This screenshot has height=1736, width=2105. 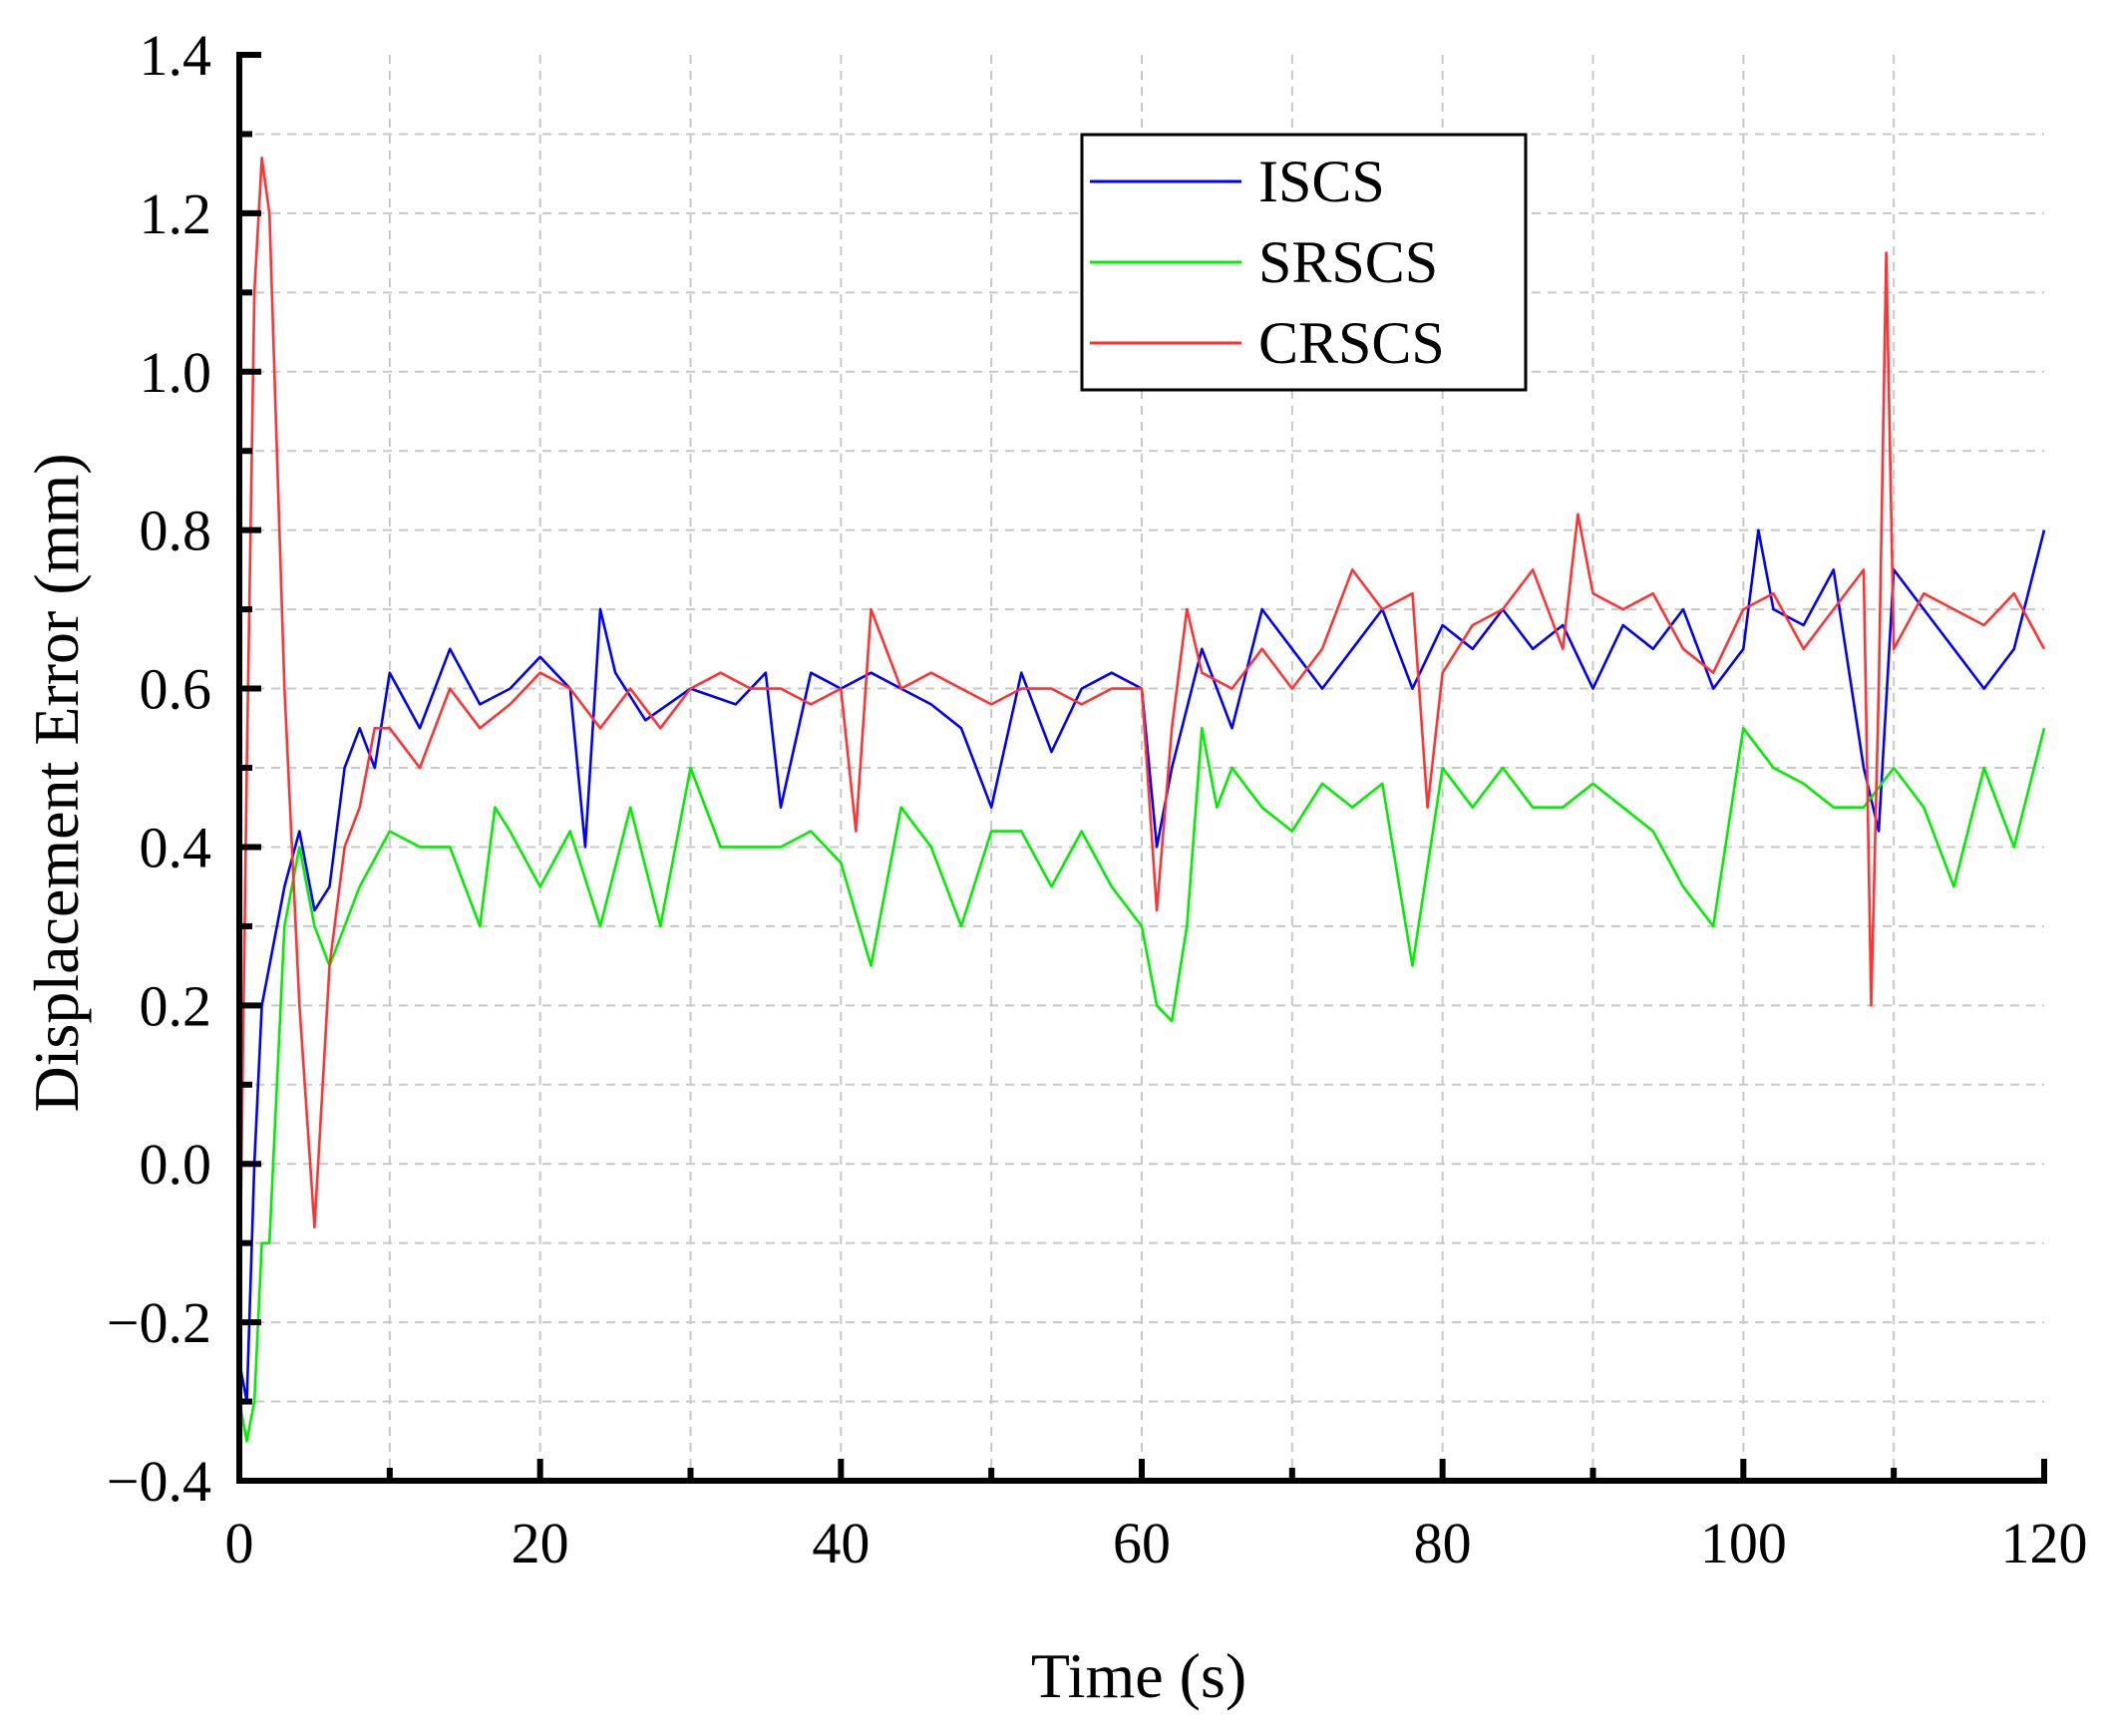 I want to click on y-tick-label: −0.2, so click(x=159, y=1322).